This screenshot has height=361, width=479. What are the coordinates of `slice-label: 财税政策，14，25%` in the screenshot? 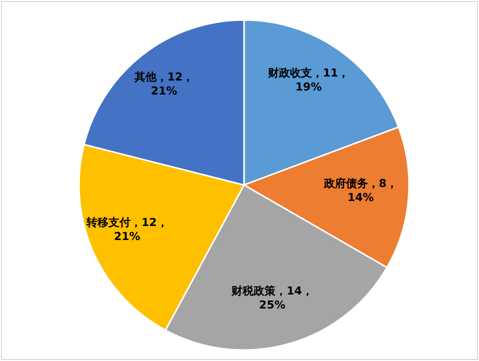 It's located at (271, 298).